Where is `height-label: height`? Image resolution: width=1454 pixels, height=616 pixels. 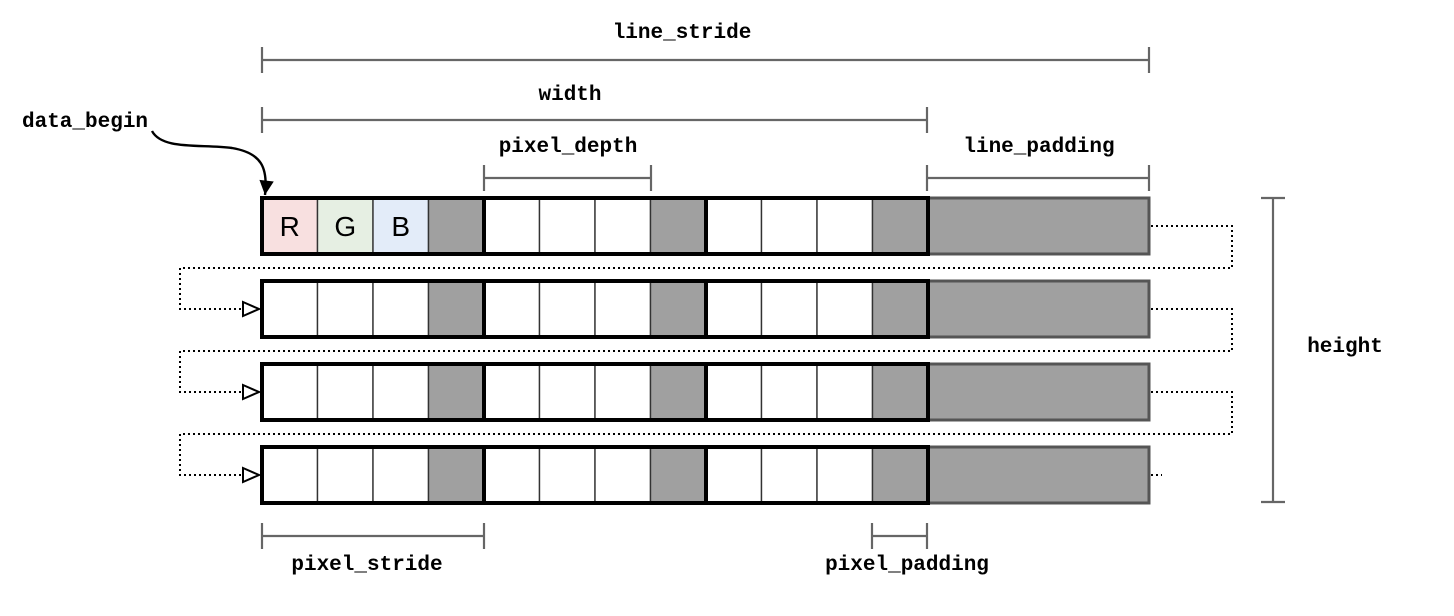 height-label: height is located at coordinates (1345, 347).